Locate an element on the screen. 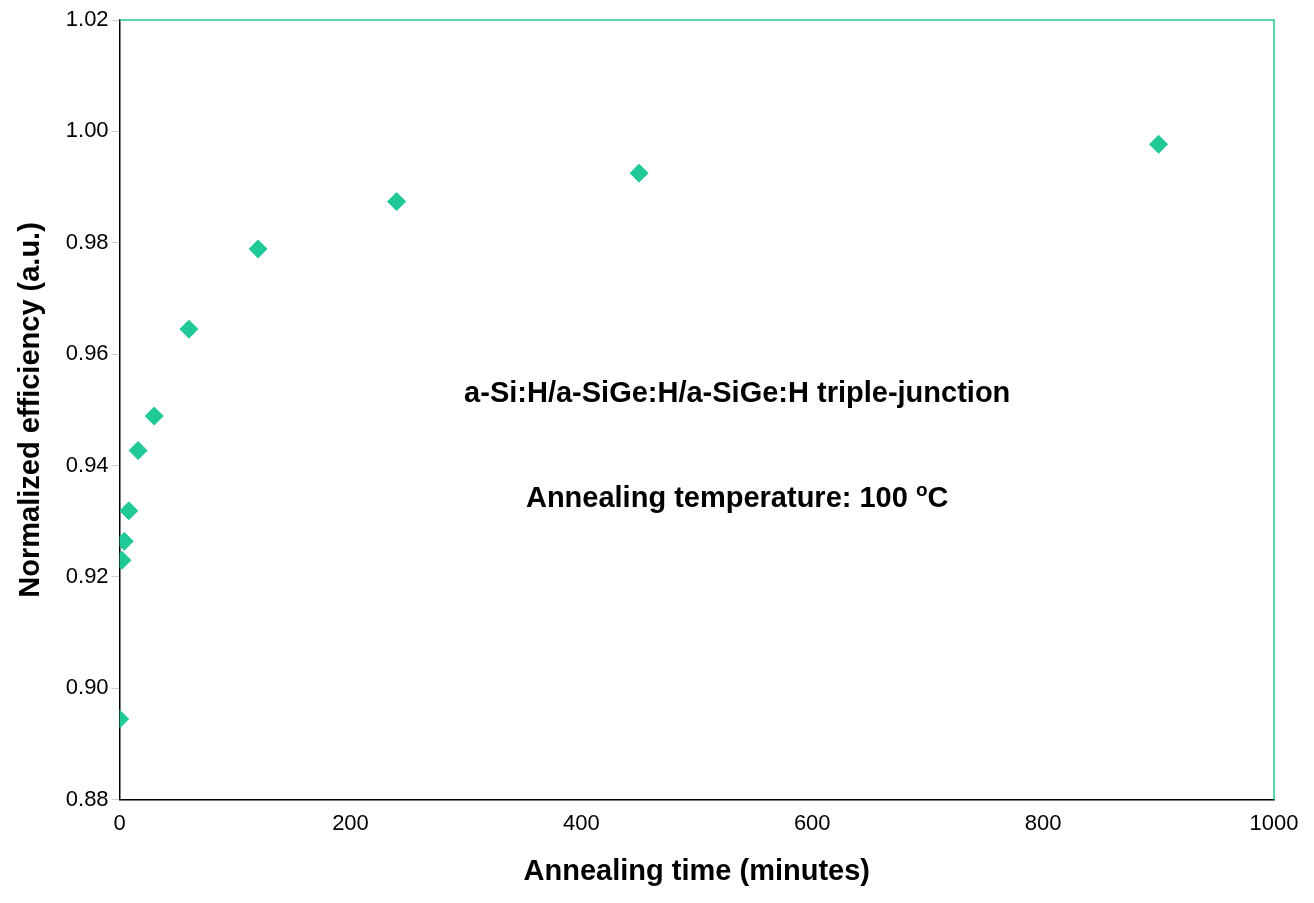 The height and width of the screenshot is (903, 1314). x-tick-label: 800 is located at coordinates (1043, 823).